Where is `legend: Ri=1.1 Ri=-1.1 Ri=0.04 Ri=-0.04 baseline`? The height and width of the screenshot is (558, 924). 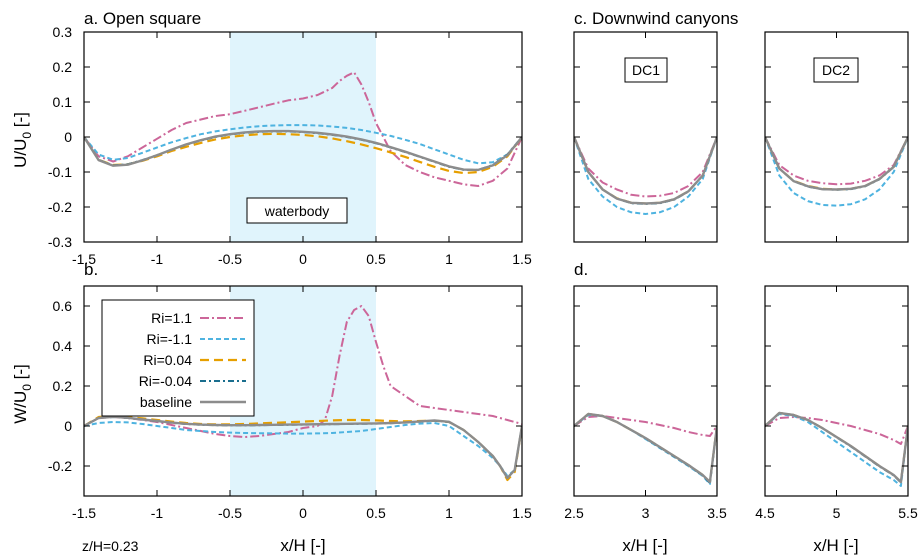 legend: Ri=1.1 Ri=-1.1 Ri=0.04 Ri=-0.04 baseline is located at coordinates (178, 358).